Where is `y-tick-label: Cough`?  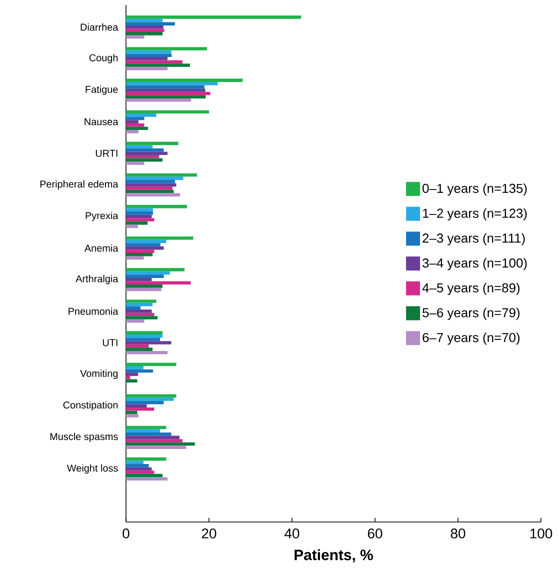 y-tick-label: Cough is located at coordinates (103, 59).